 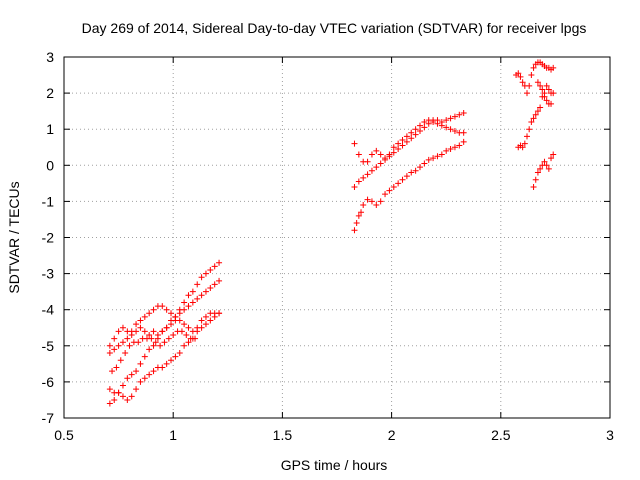 I want to click on x-tick-label: 1, so click(x=173, y=435).